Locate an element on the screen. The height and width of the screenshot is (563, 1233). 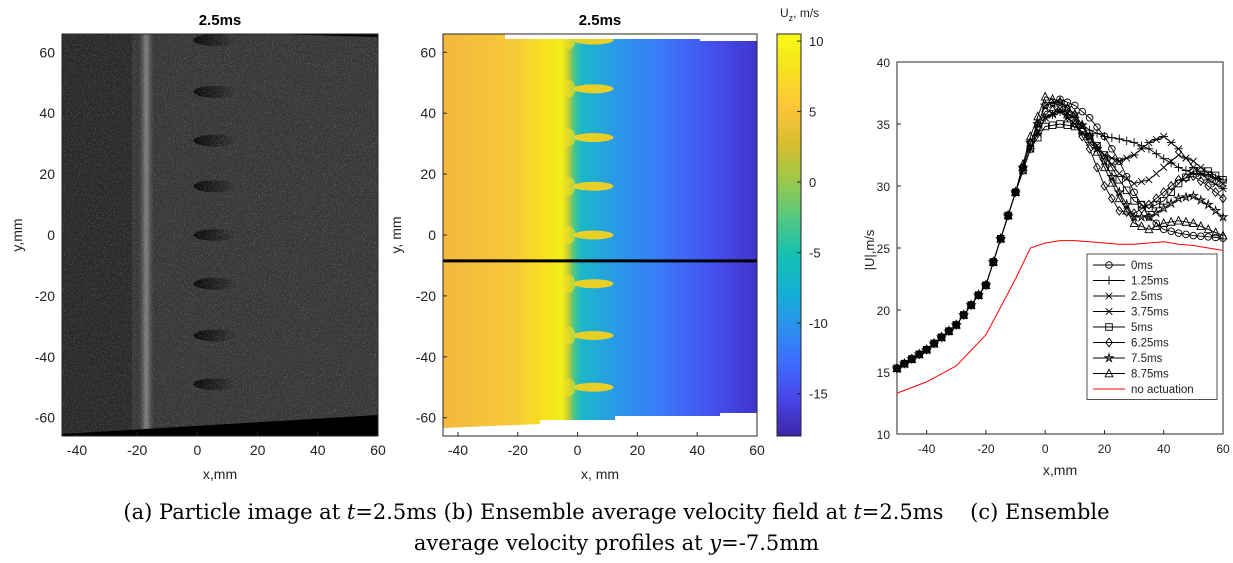
caption-b-prefix: (b) Ensemble average velocity field at is located at coordinates (648, 512).